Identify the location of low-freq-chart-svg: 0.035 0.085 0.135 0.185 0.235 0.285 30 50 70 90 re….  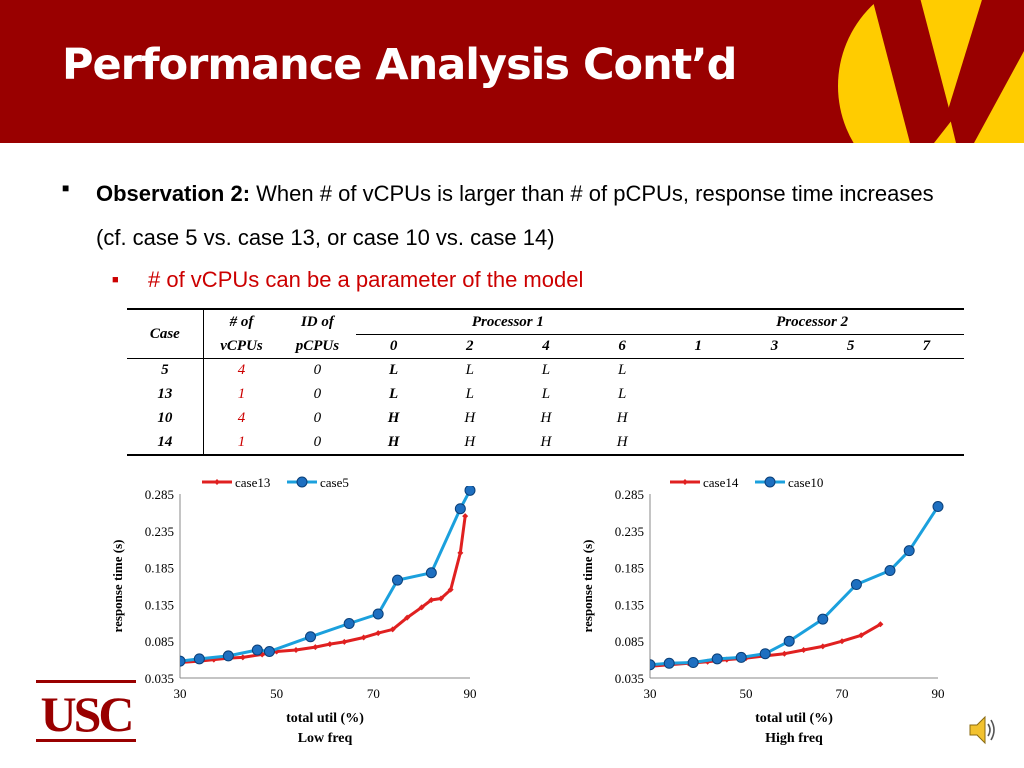
(293, 610).